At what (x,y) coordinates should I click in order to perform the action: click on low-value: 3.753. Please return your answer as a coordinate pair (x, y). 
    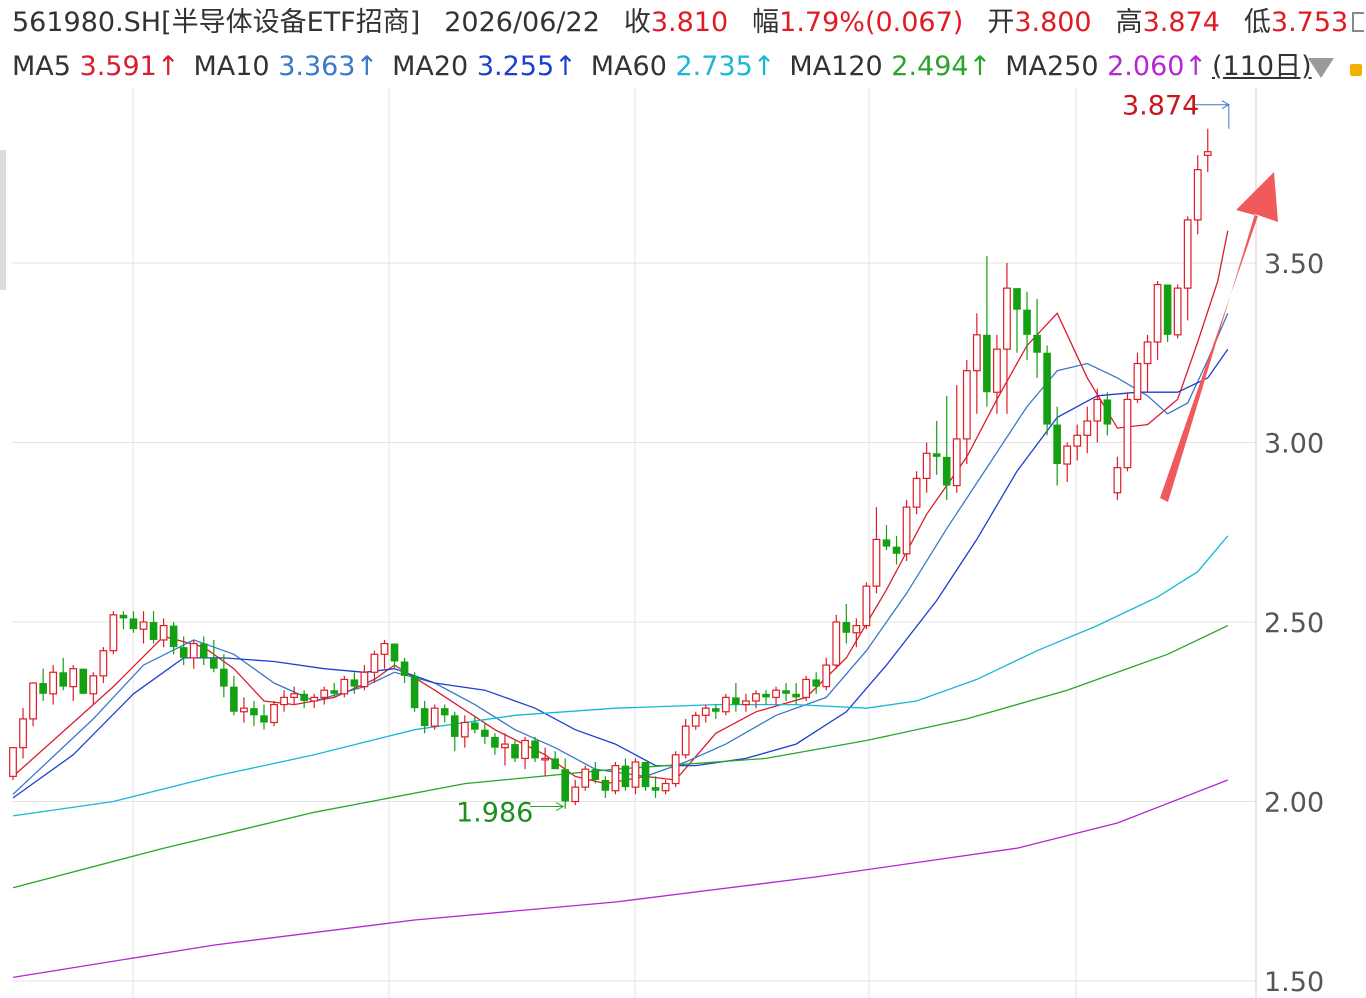
    Looking at the image, I should click on (1309, 22).